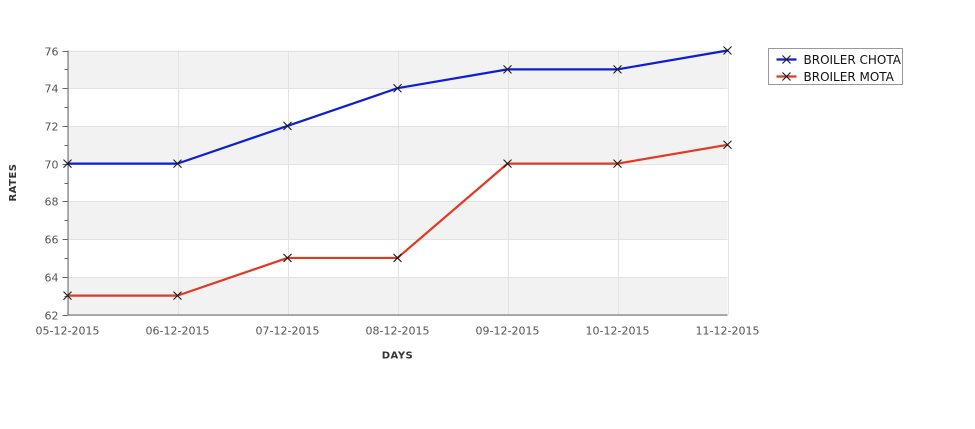  Describe the element at coordinates (52, 278) in the screenshot. I see `y-tick-label: 64` at that location.